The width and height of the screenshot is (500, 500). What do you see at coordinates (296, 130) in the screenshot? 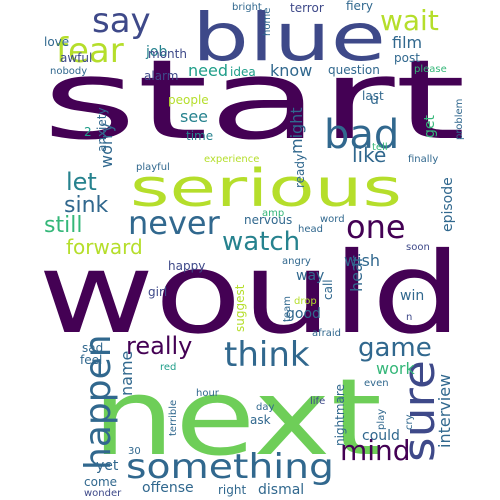
I see `word-might: might` at bounding box center [296, 130].